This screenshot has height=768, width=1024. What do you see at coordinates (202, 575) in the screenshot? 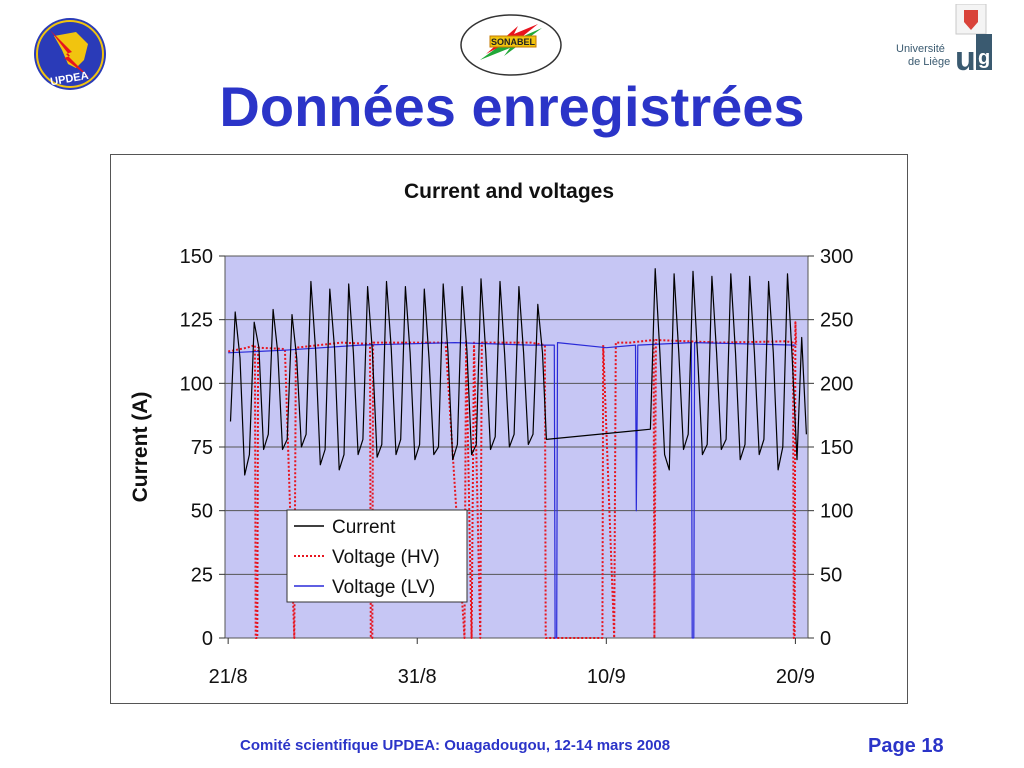
I see `y-tick-label-25: 25` at bounding box center [202, 575].